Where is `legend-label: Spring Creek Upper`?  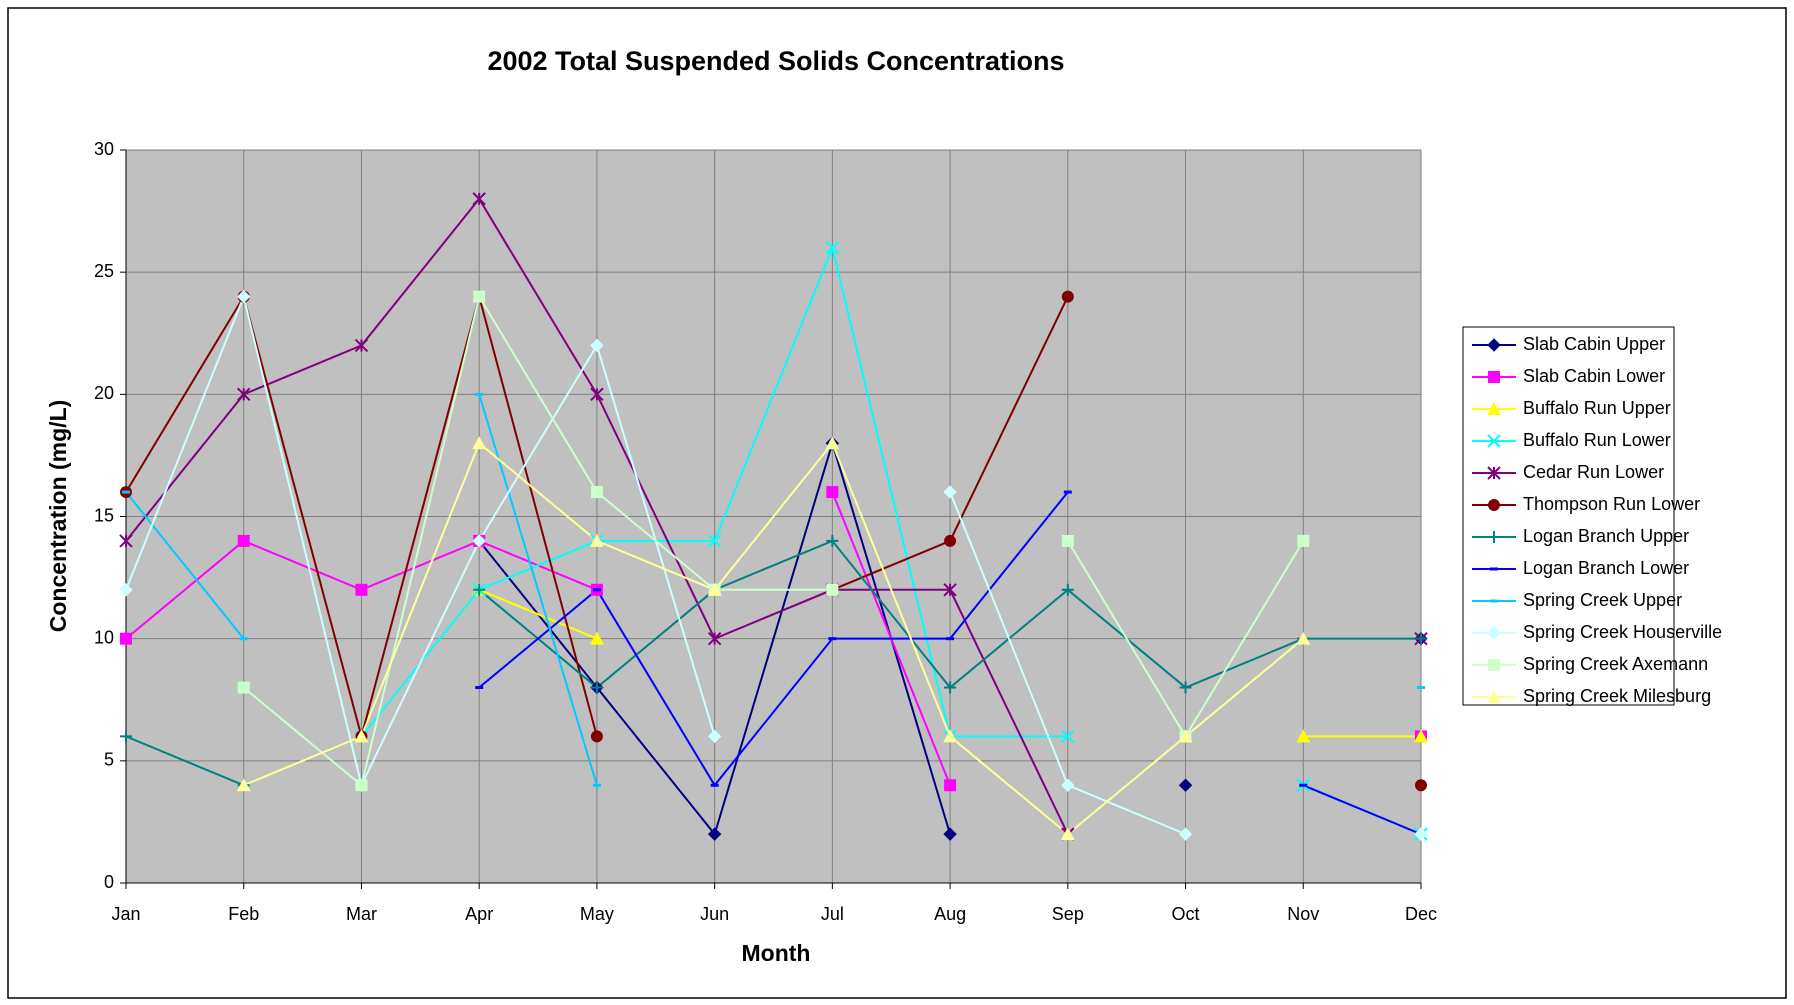
legend-label: Spring Creek Upper is located at coordinates (1602, 600).